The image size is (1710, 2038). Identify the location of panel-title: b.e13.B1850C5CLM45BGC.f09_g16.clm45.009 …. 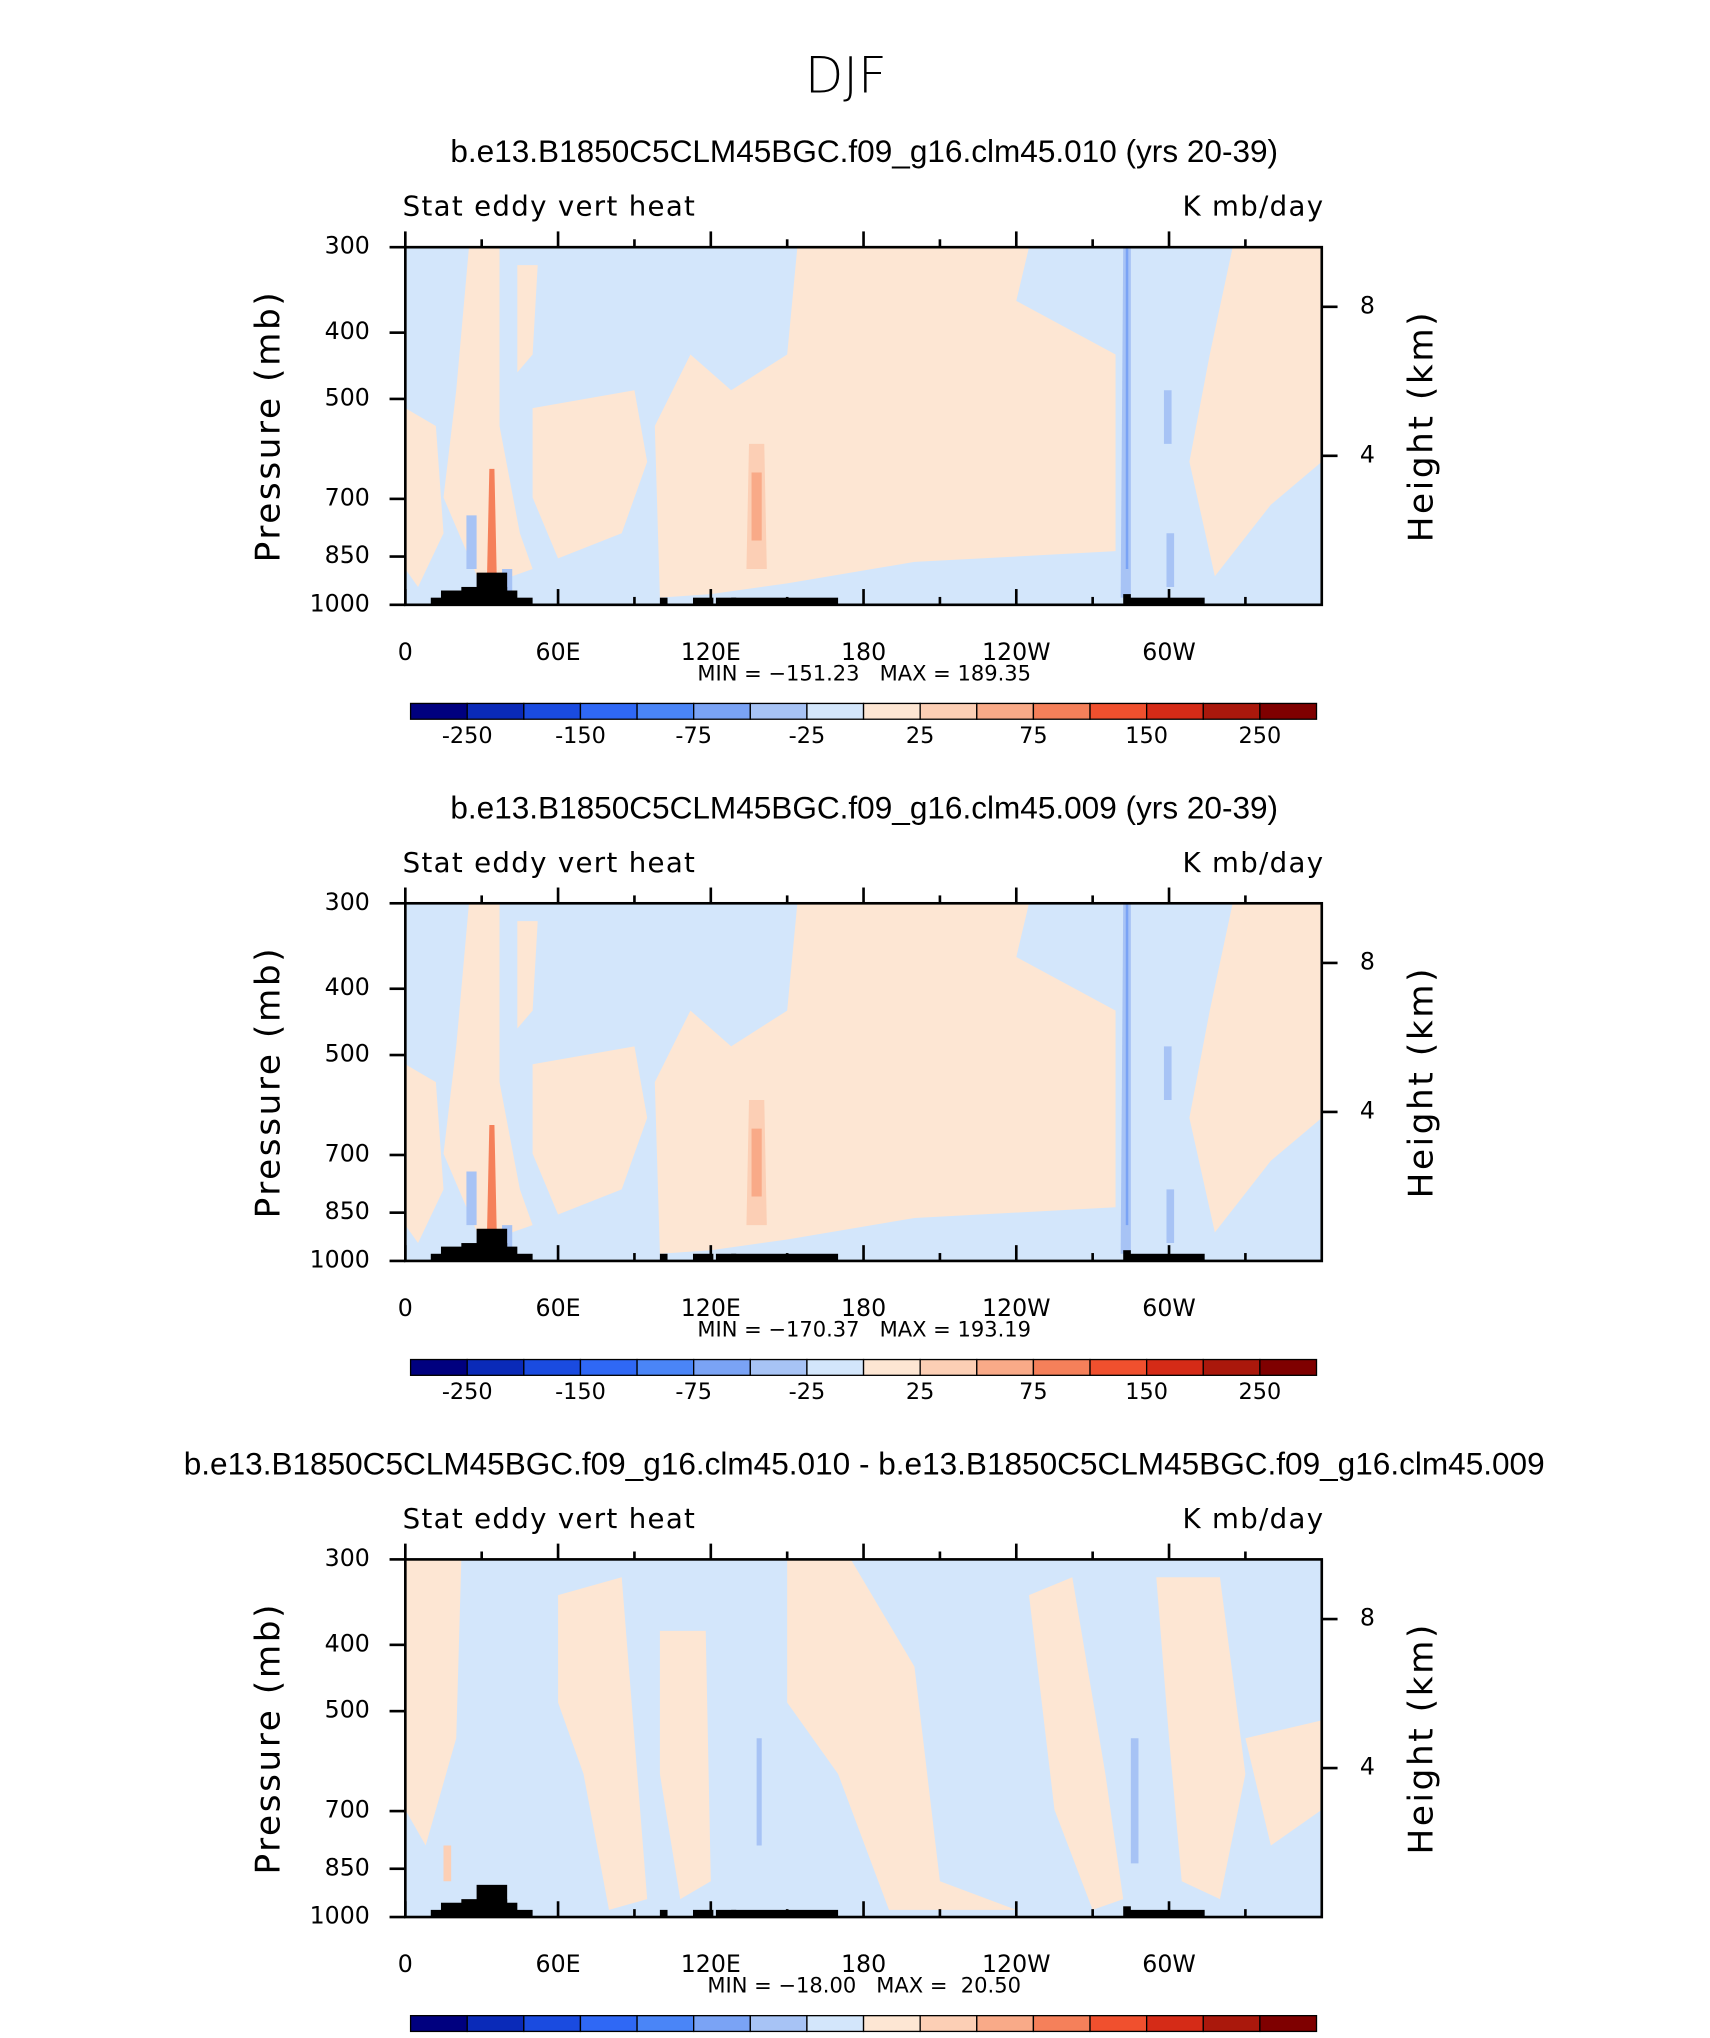
(864, 807).